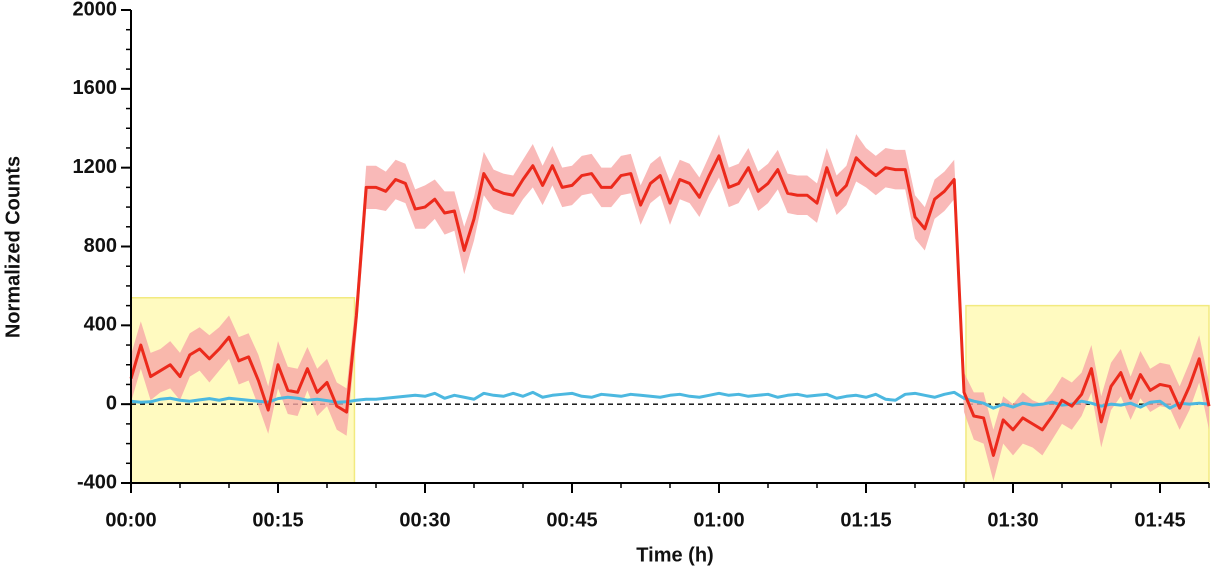  I want to click on y-tick-label: 0, so click(111, 403).